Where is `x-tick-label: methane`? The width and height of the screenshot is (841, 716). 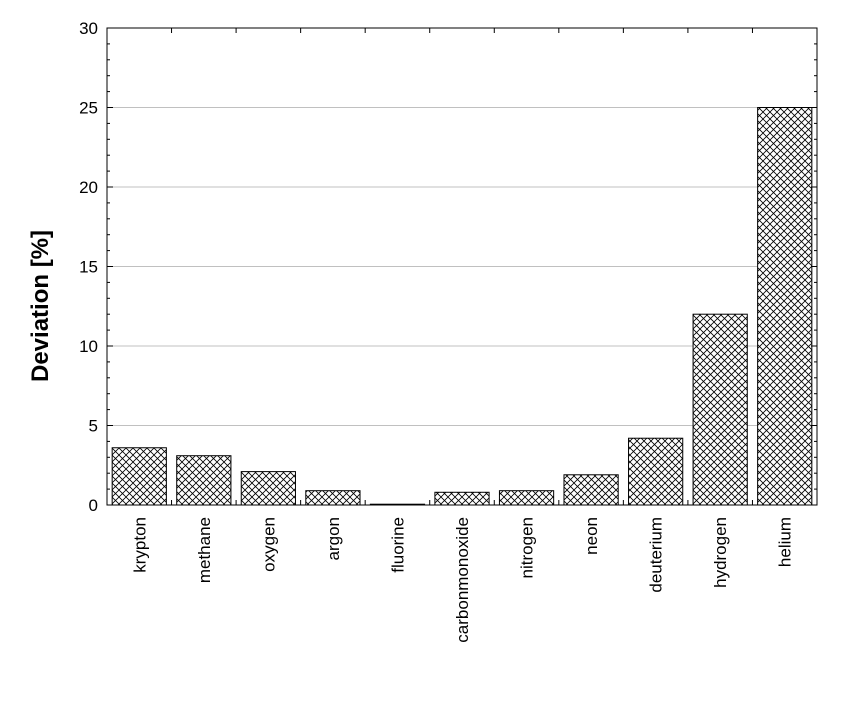
x-tick-label: methane is located at coordinates (204, 550).